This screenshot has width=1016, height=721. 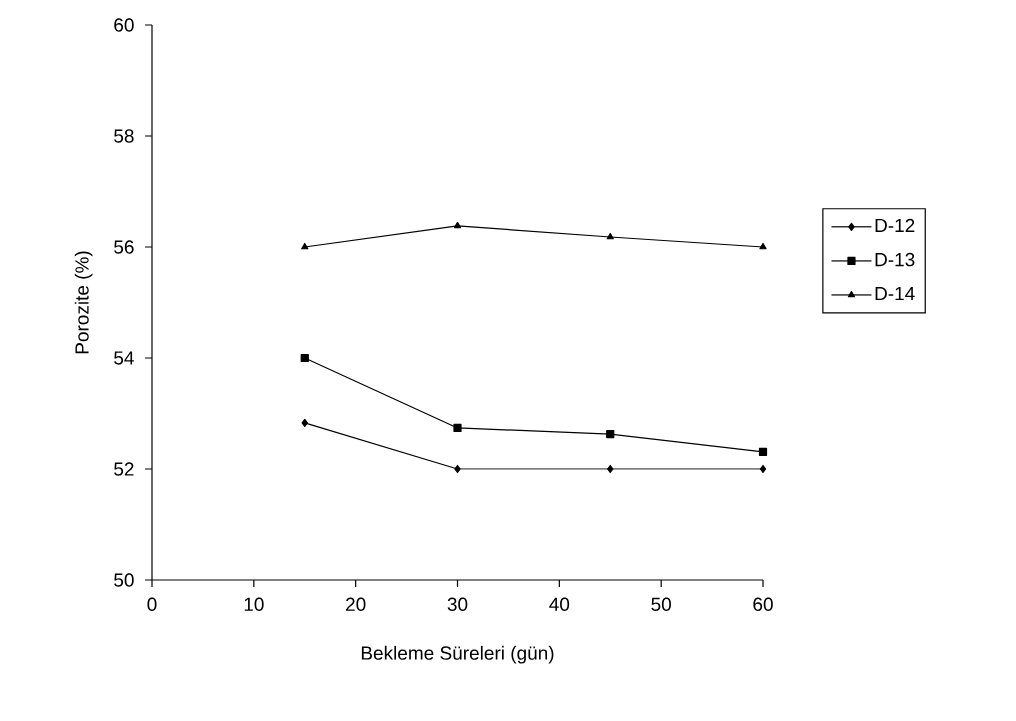 What do you see at coordinates (124, 469) in the screenshot?
I see `y-tick-label: 52` at bounding box center [124, 469].